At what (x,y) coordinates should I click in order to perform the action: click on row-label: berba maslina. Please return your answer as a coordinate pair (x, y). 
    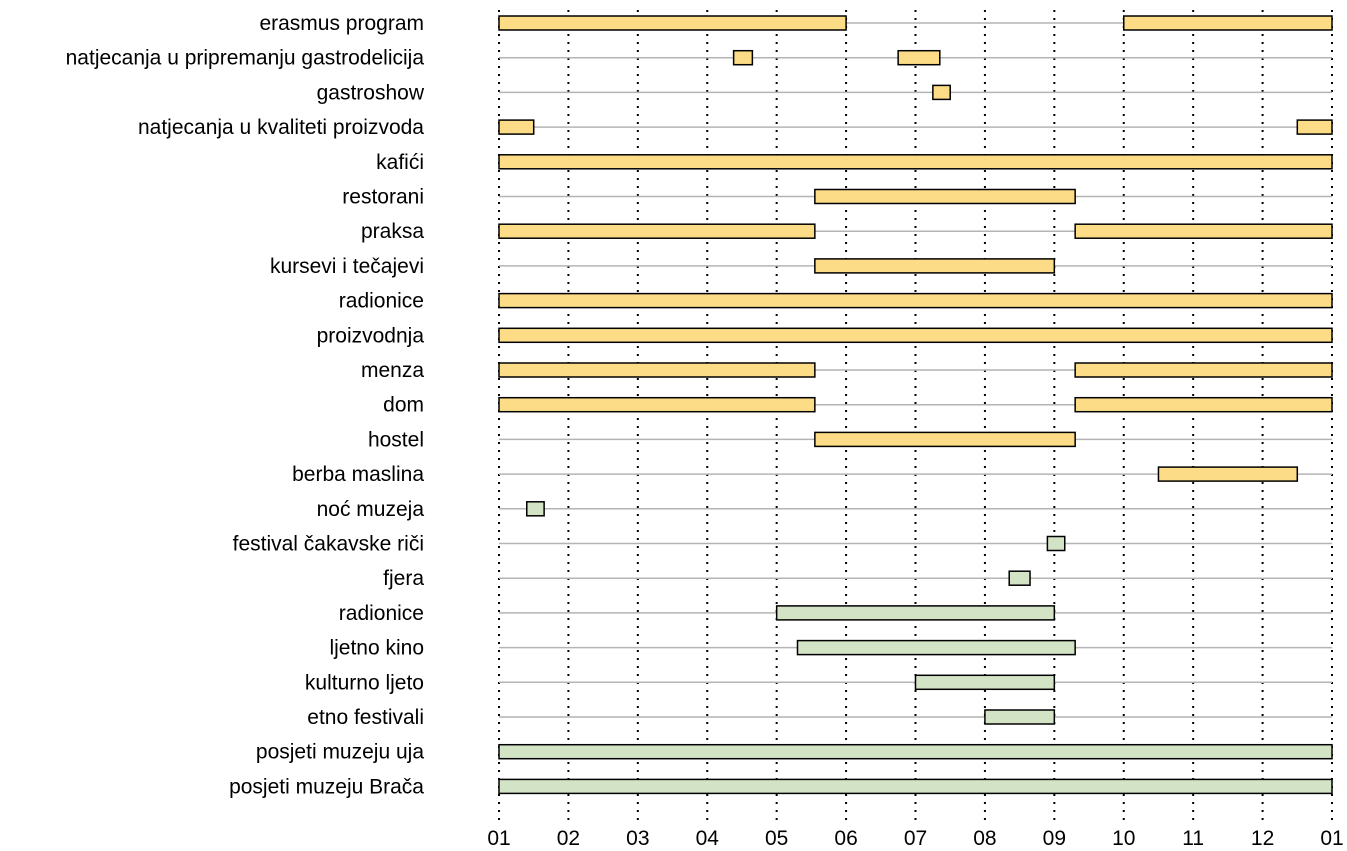
    Looking at the image, I should click on (358, 474).